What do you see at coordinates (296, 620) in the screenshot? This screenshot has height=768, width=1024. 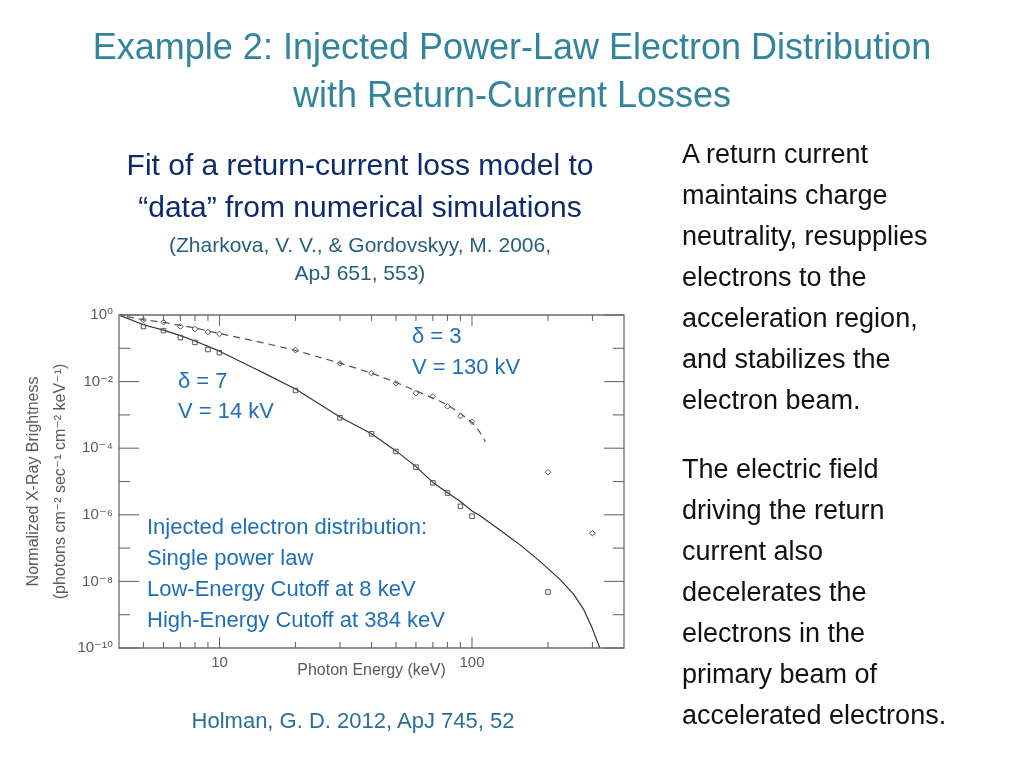 I see `annotation: High-Energy Cutoff at 384 keV` at bounding box center [296, 620].